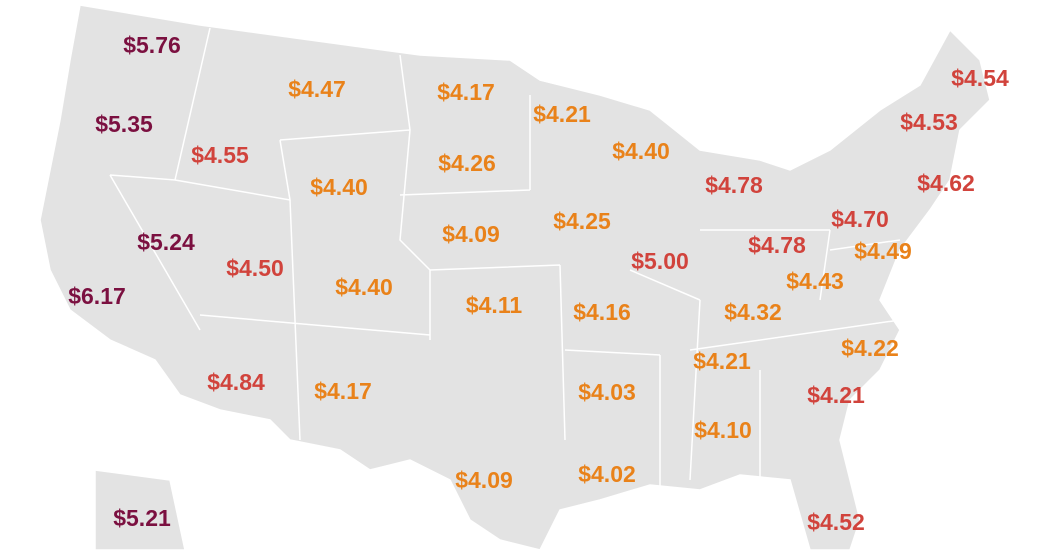 The height and width of the screenshot is (555, 1050). What do you see at coordinates (836, 522) in the screenshot?
I see `price-label: $4.52` at bounding box center [836, 522].